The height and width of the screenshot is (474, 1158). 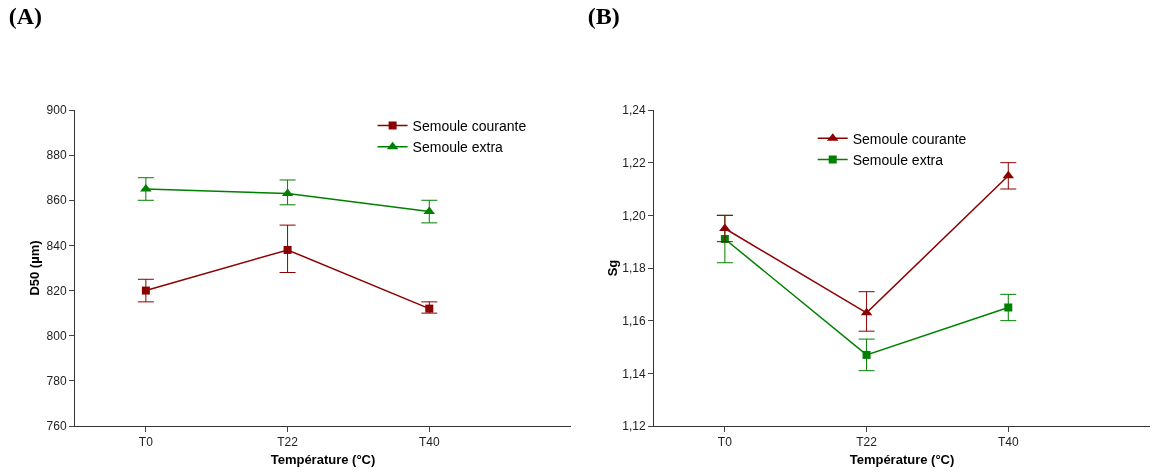 I want to click on y-tick-label: 840, so click(x=56, y=245).